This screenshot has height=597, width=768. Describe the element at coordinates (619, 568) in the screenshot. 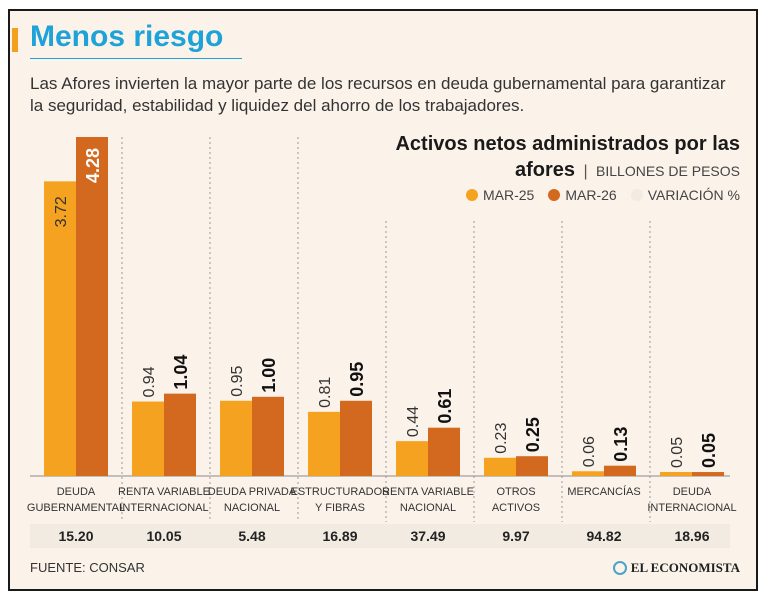

I see `brand-icon` at that location.